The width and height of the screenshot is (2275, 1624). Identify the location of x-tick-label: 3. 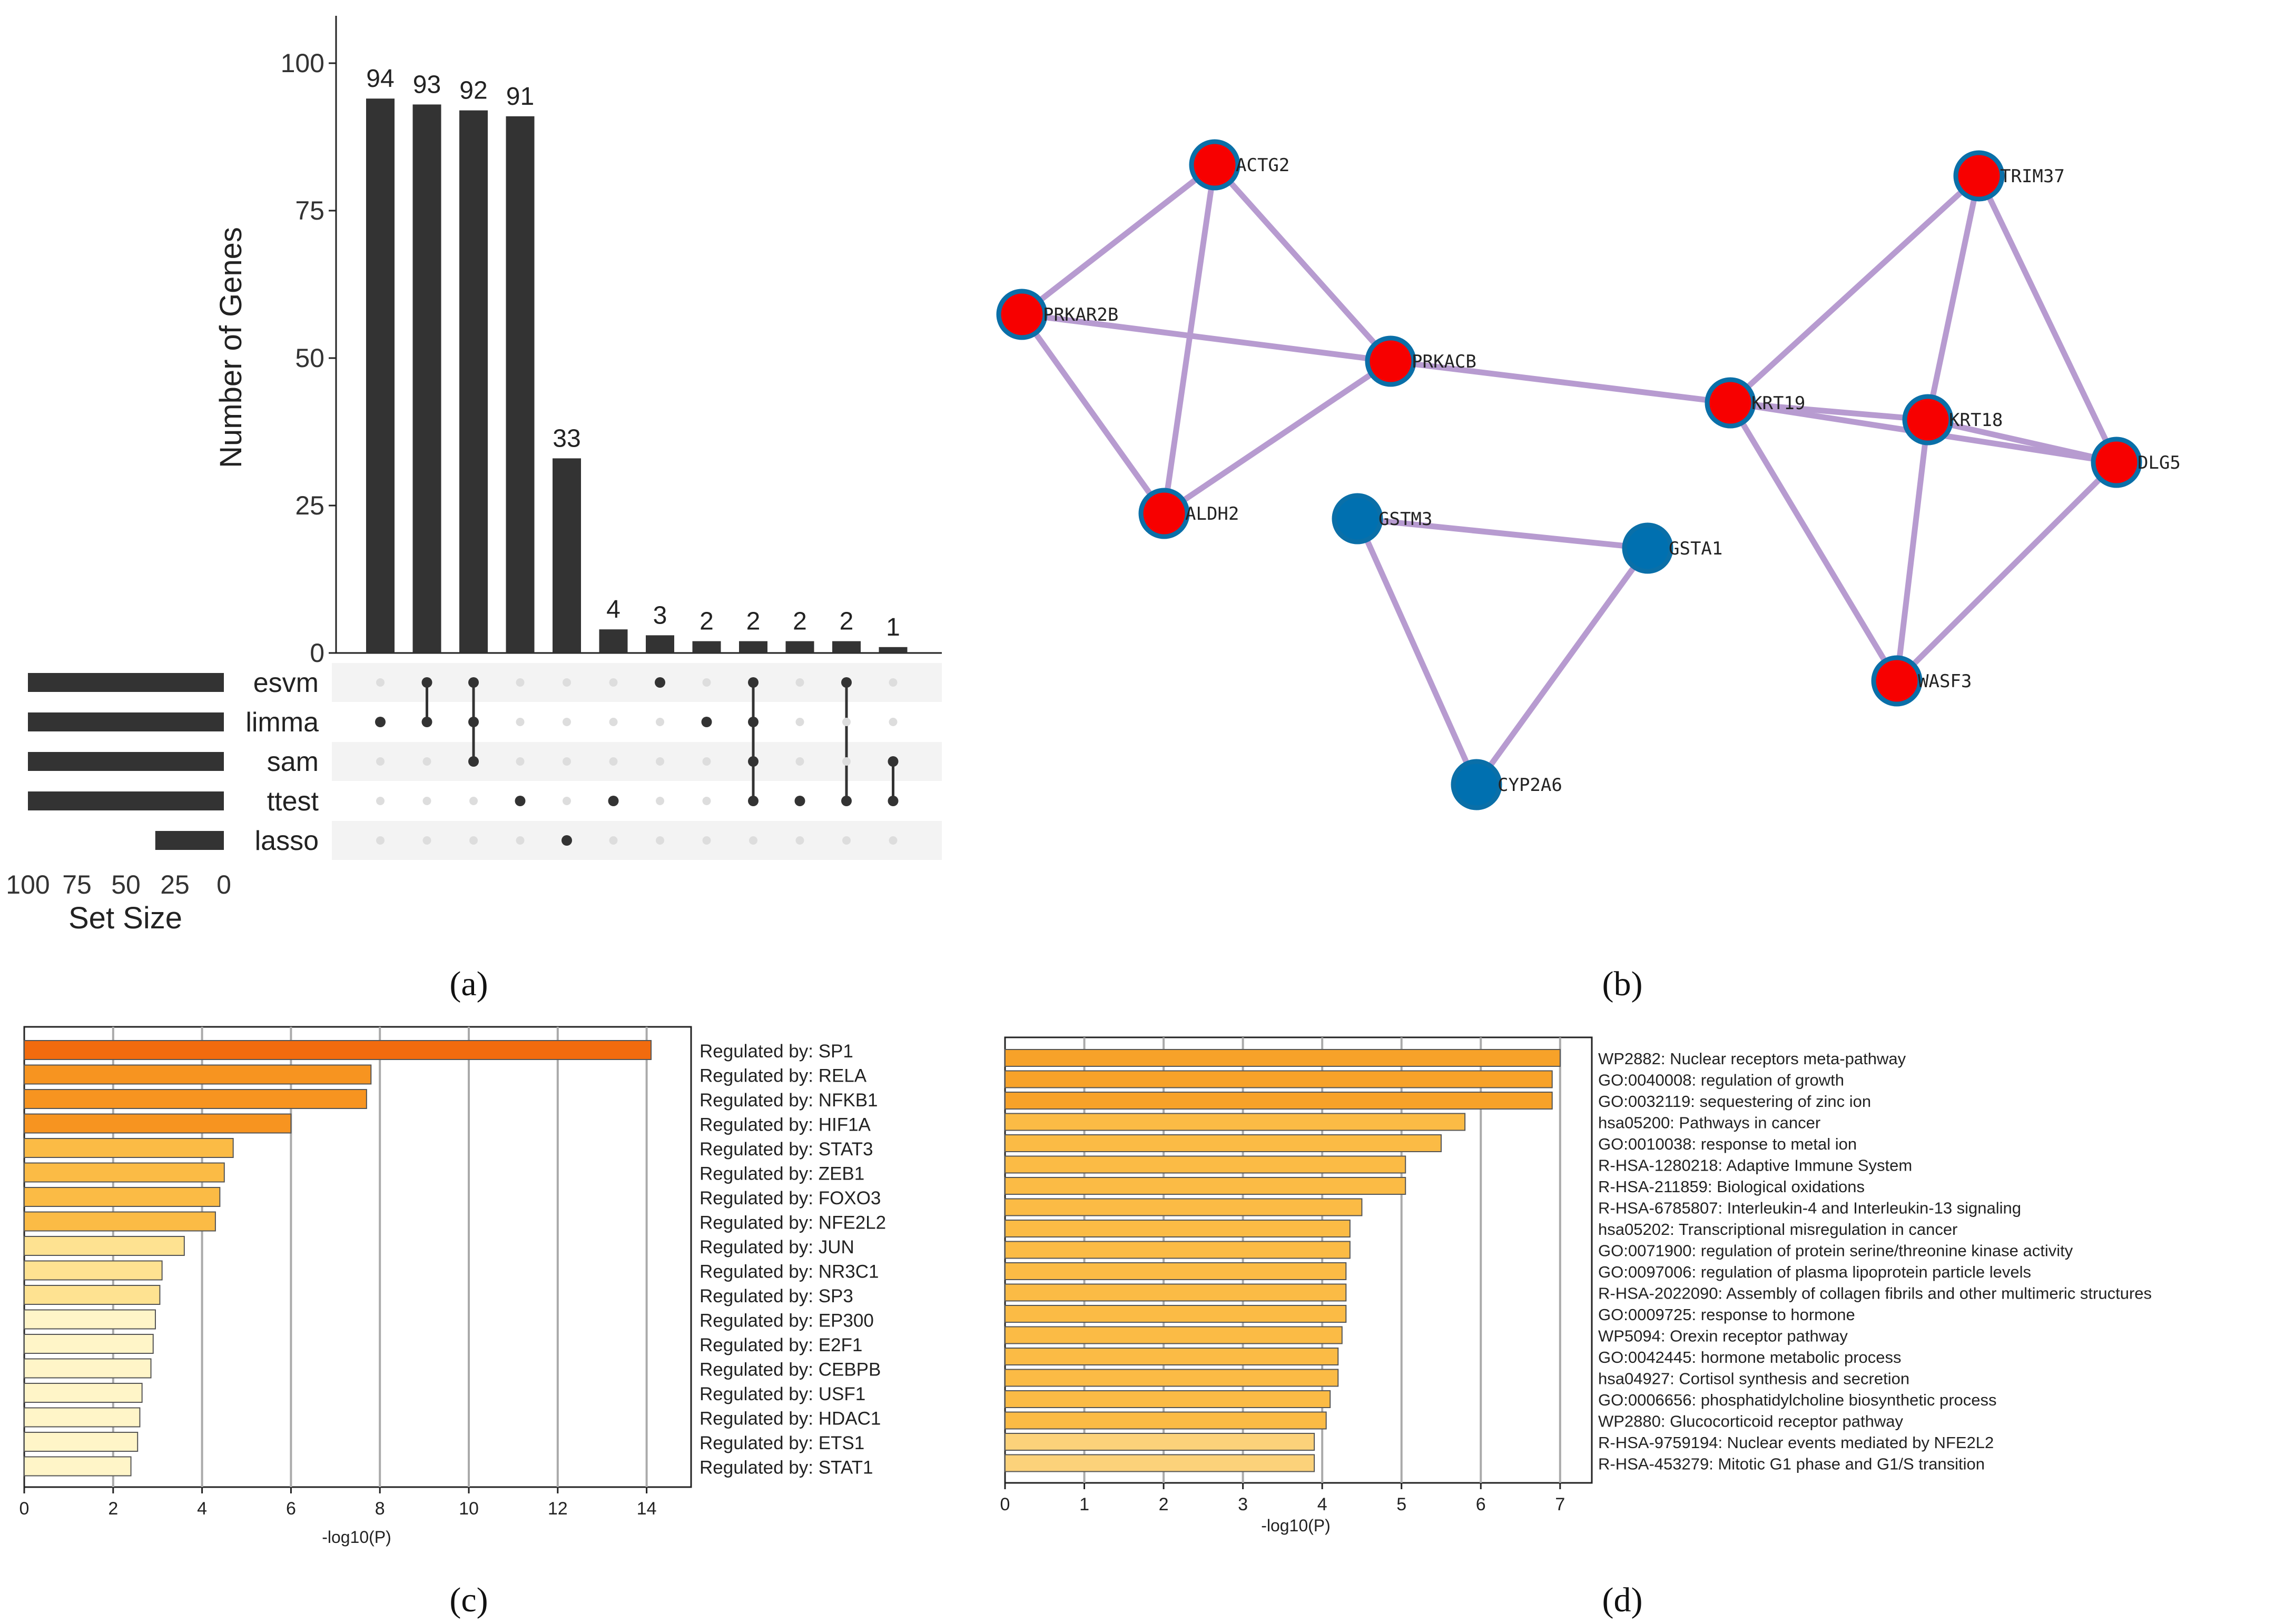
(1243, 1504).